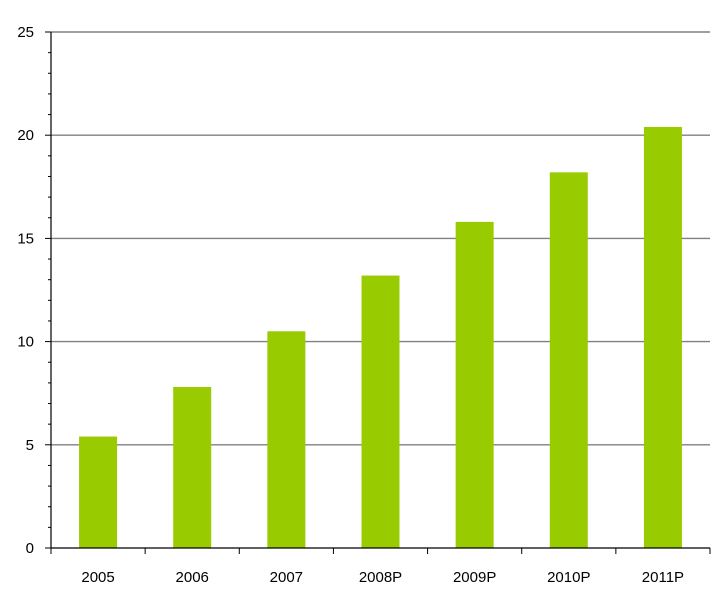 This screenshot has height=608, width=725. What do you see at coordinates (568, 360) in the screenshot?
I see `bar-2010p` at bounding box center [568, 360].